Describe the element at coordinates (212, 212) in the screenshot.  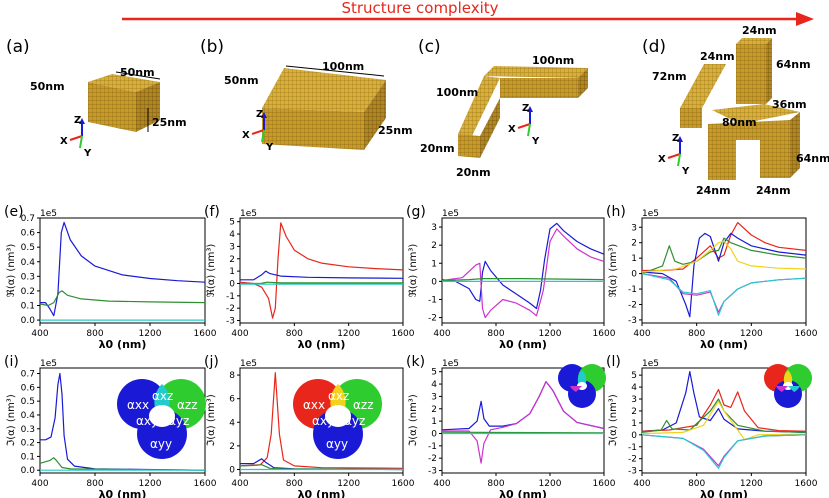
I see `panel-label: (f)` at that location.